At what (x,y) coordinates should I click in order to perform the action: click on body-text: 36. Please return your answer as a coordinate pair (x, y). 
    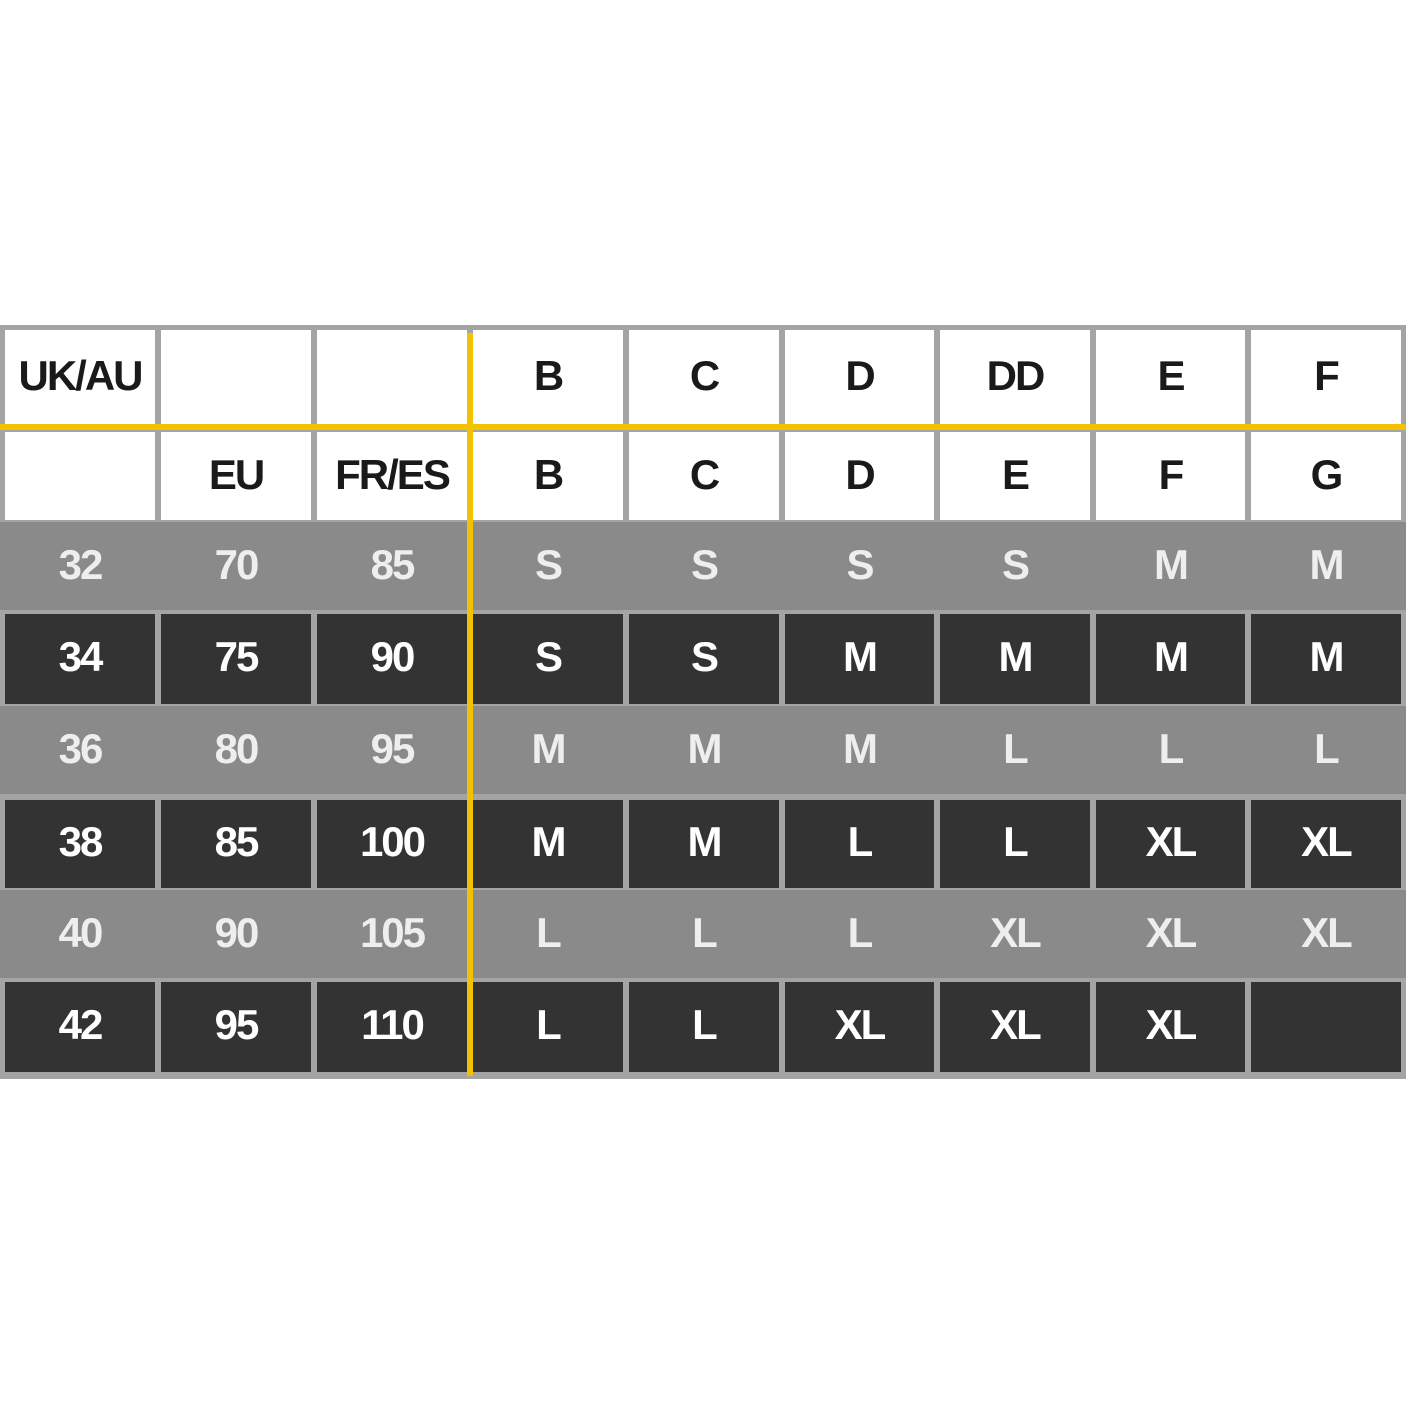
    Looking at the image, I should click on (80, 748).